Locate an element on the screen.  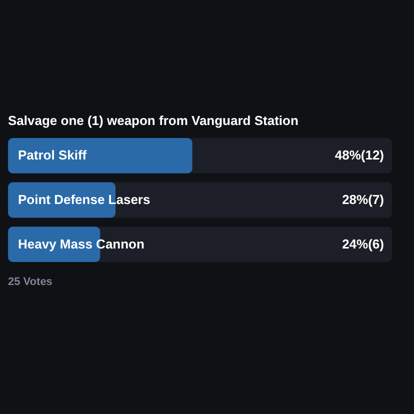
data-label: 28%(7) is located at coordinates (363, 199).